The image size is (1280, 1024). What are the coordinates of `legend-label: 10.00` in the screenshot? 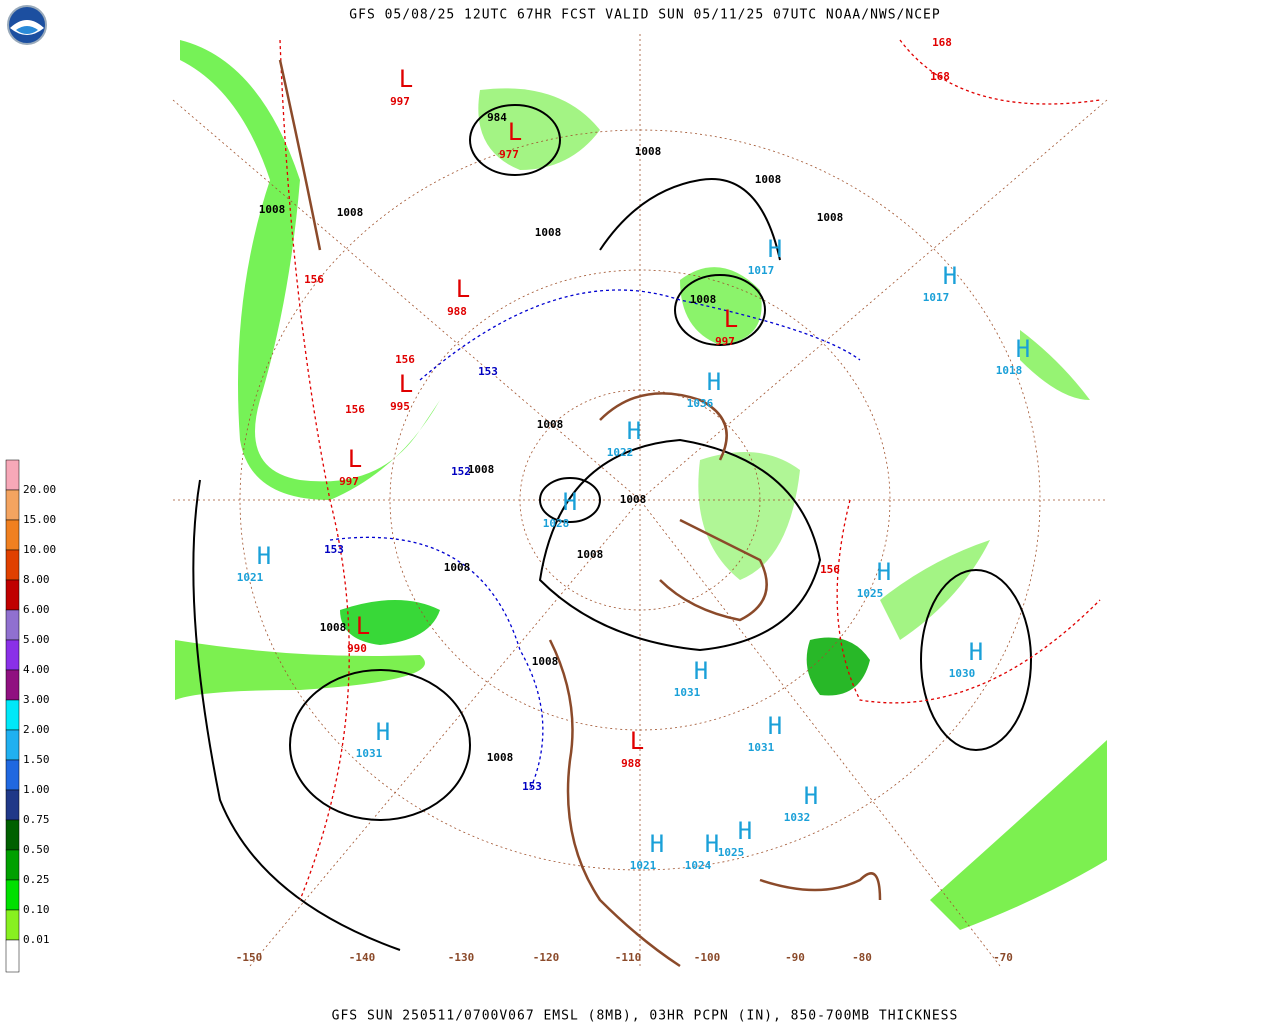 It's located at (39, 549).